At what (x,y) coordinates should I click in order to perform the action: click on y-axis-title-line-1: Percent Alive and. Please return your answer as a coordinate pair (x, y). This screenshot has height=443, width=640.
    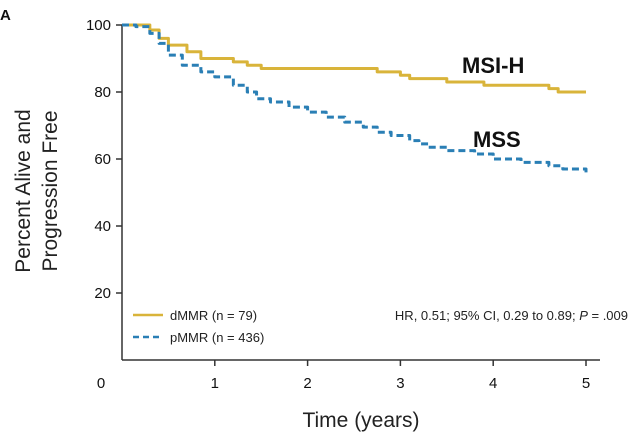
    Looking at the image, I should click on (23, 190).